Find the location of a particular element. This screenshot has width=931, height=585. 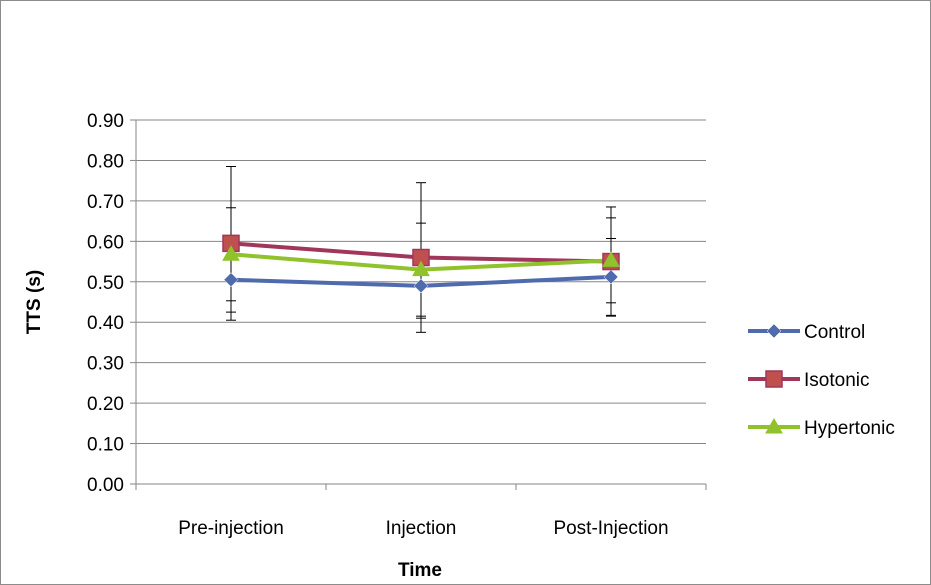

series-markers is located at coordinates (421, 264).